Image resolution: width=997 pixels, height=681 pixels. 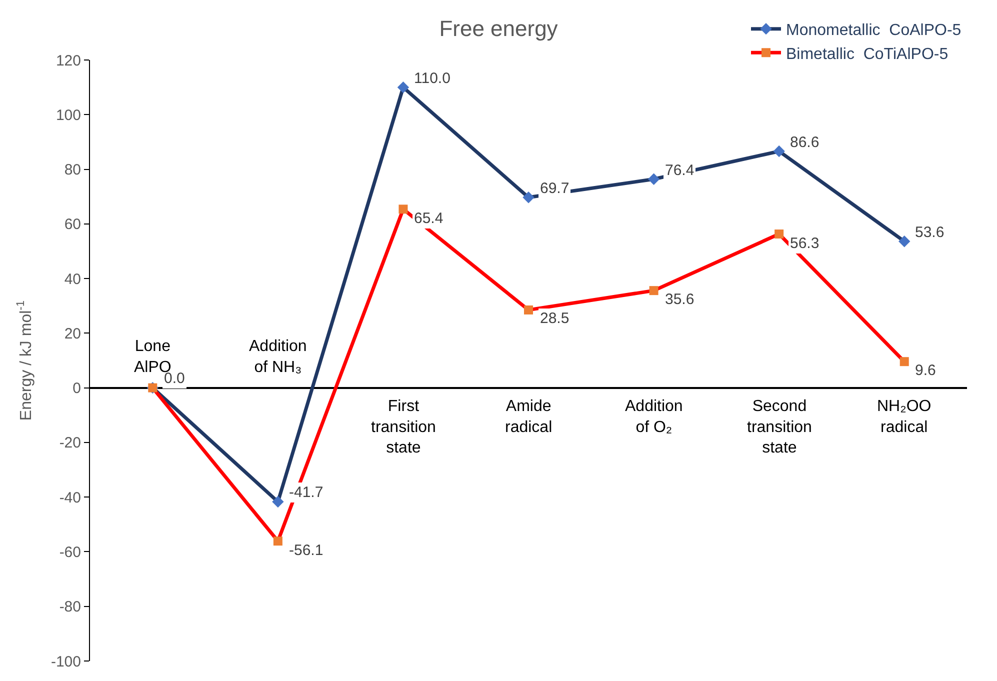 I want to click on data-label: -56.1, so click(x=306, y=550).